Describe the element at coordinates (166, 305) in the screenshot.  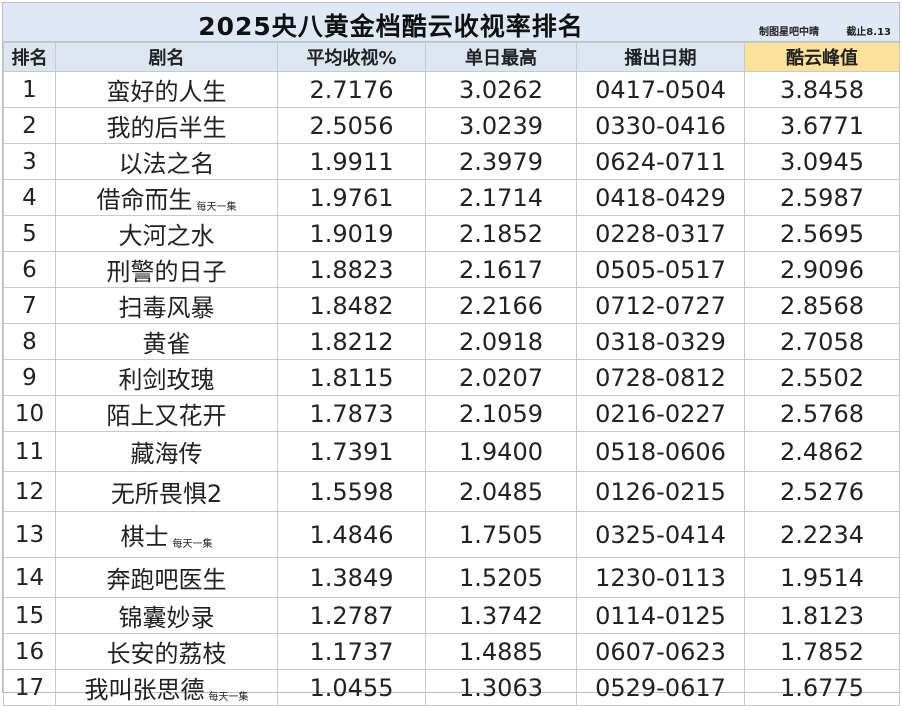
I see `drama-name-cell: 扫毒风暴` at that location.